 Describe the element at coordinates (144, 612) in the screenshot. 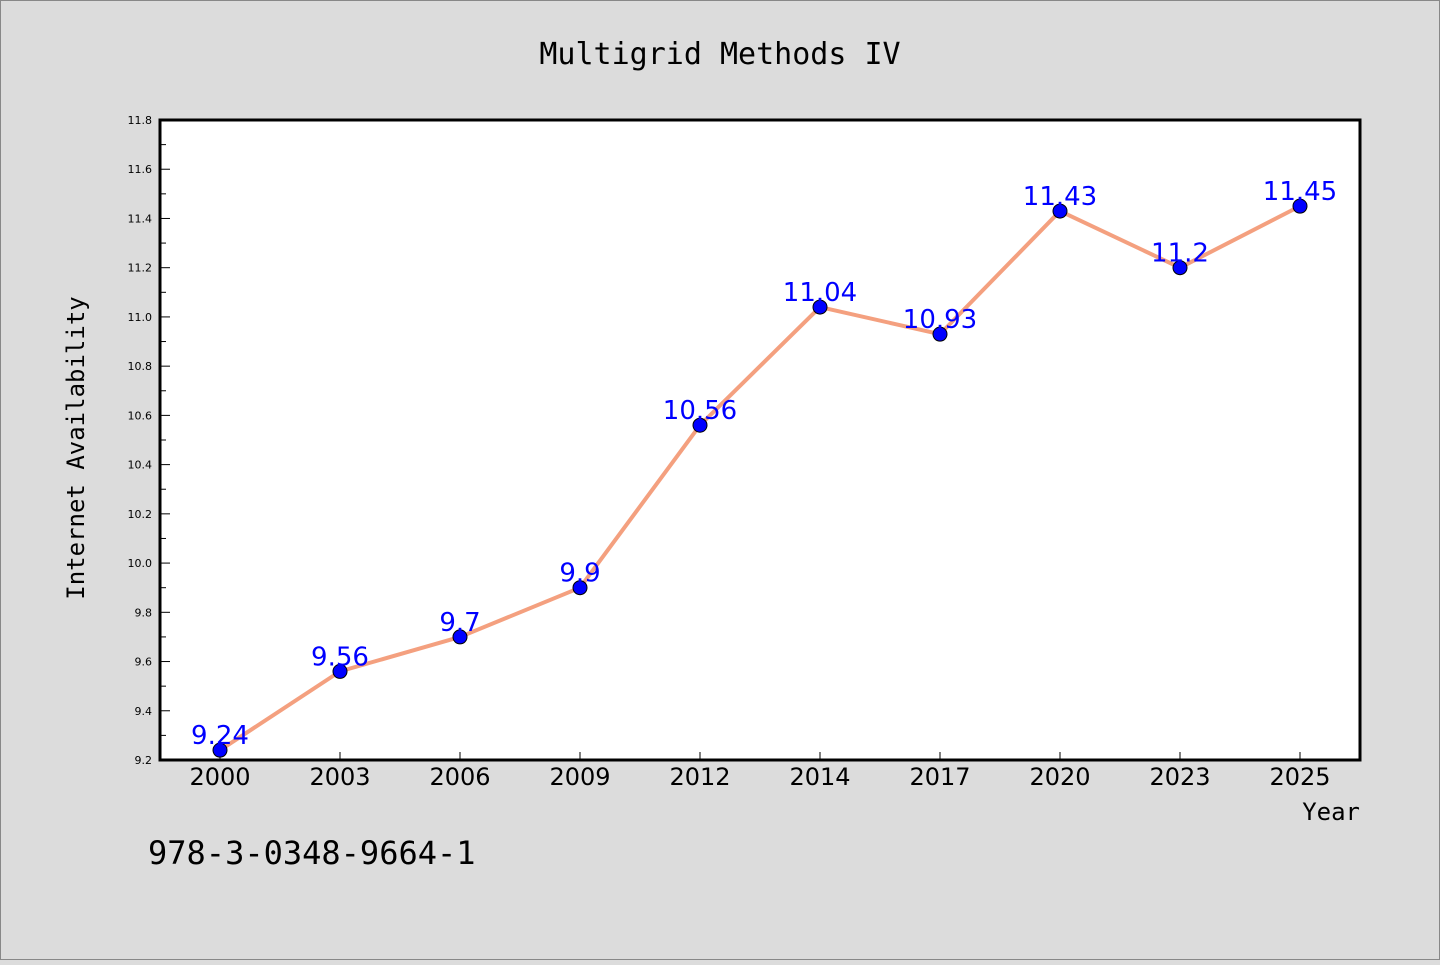

I see `y-tick-label: 9.8` at that location.